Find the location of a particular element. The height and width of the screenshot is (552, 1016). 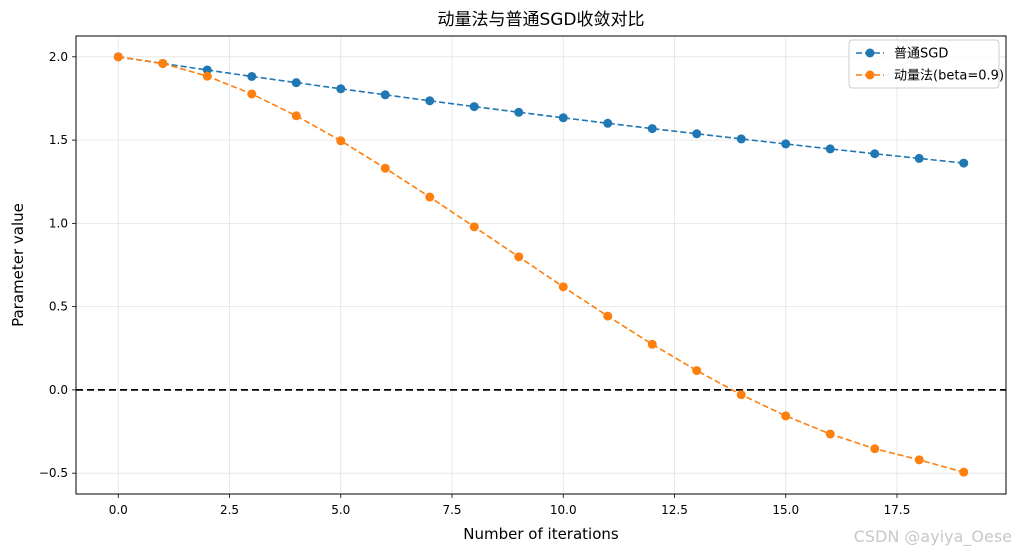

legend-label-0: 普通SGD is located at coordinates (921, 54).